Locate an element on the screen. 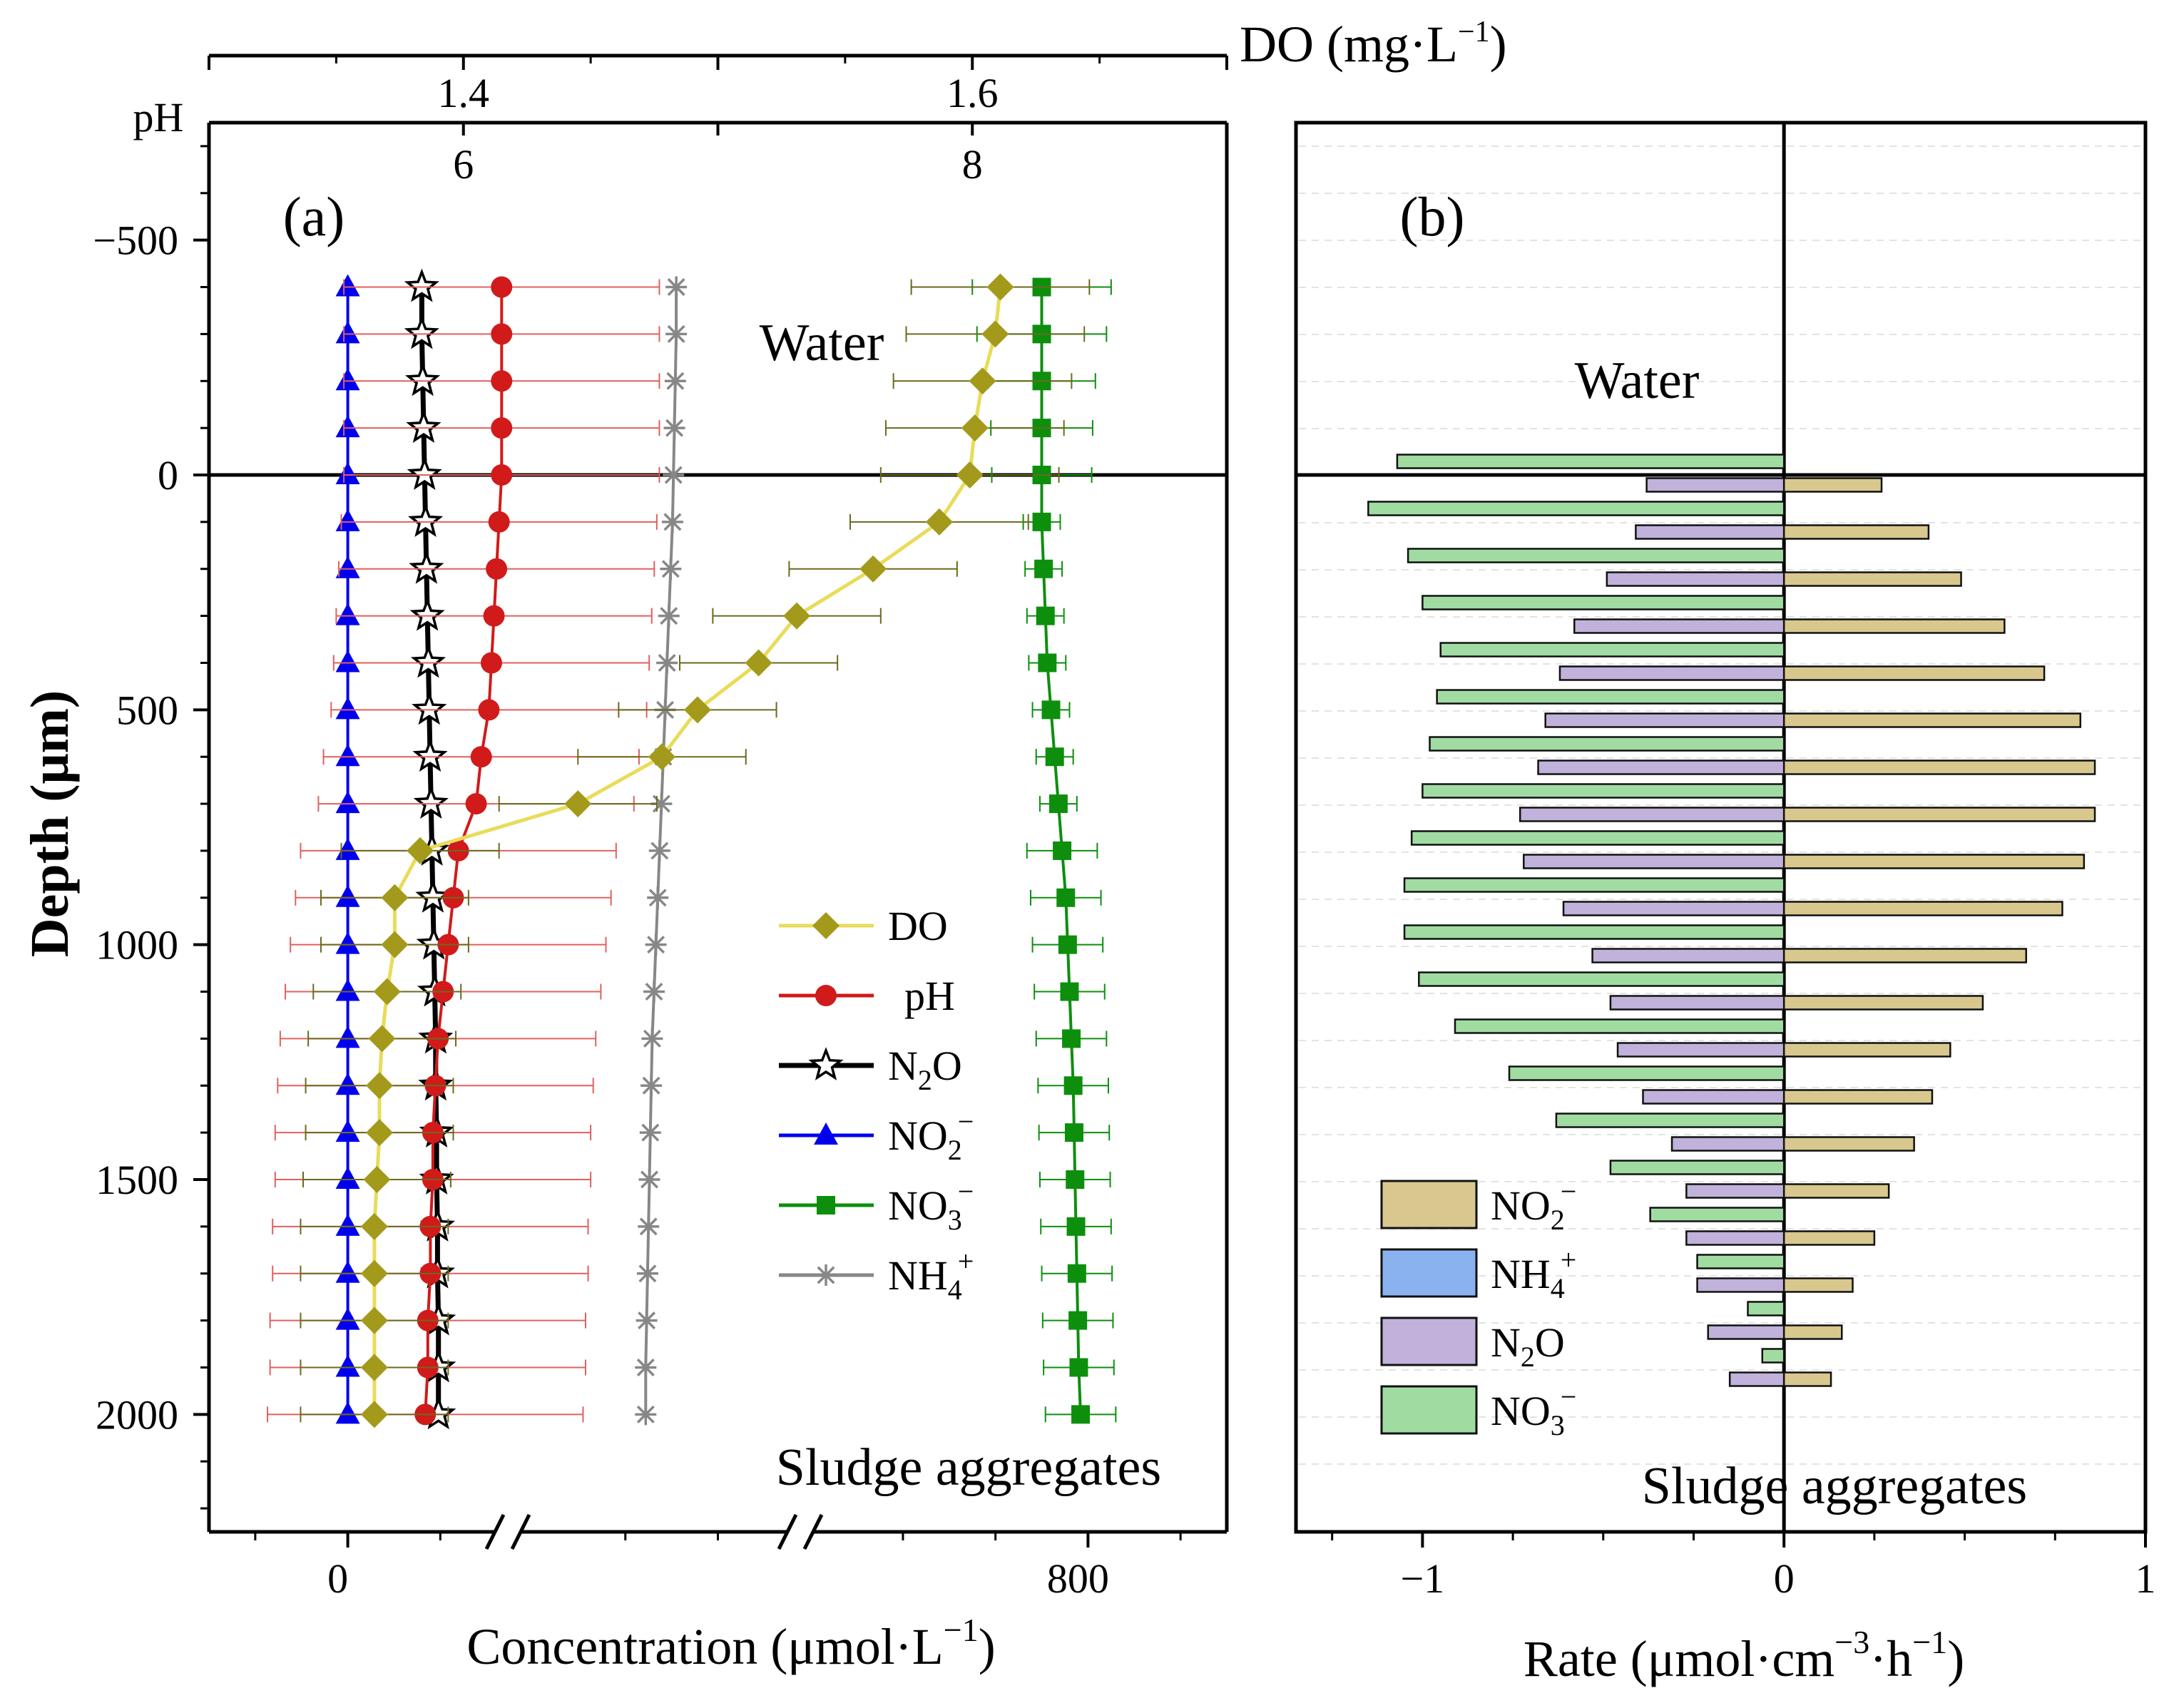 The image size is (2169, 1708). legend-b: NO2− NH4+ N2O NO3− is located at coordinates (1478, 1308).